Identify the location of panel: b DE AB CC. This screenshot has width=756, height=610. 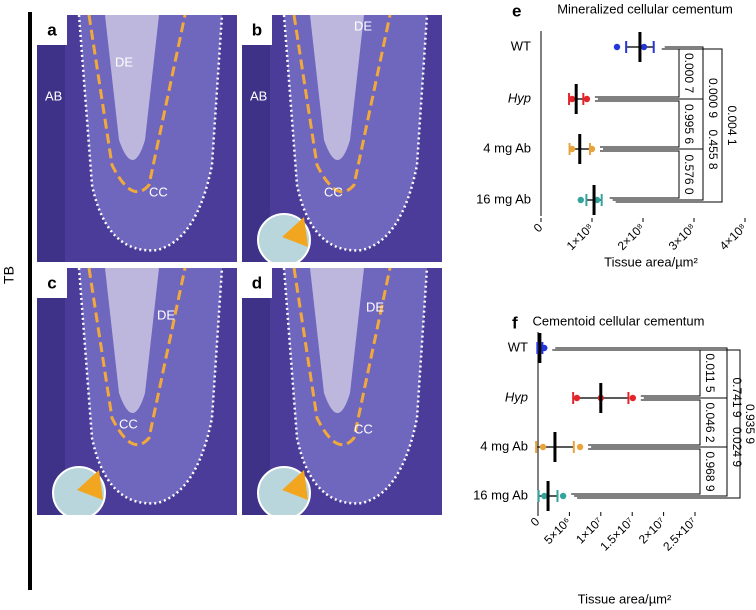
(342, 138).